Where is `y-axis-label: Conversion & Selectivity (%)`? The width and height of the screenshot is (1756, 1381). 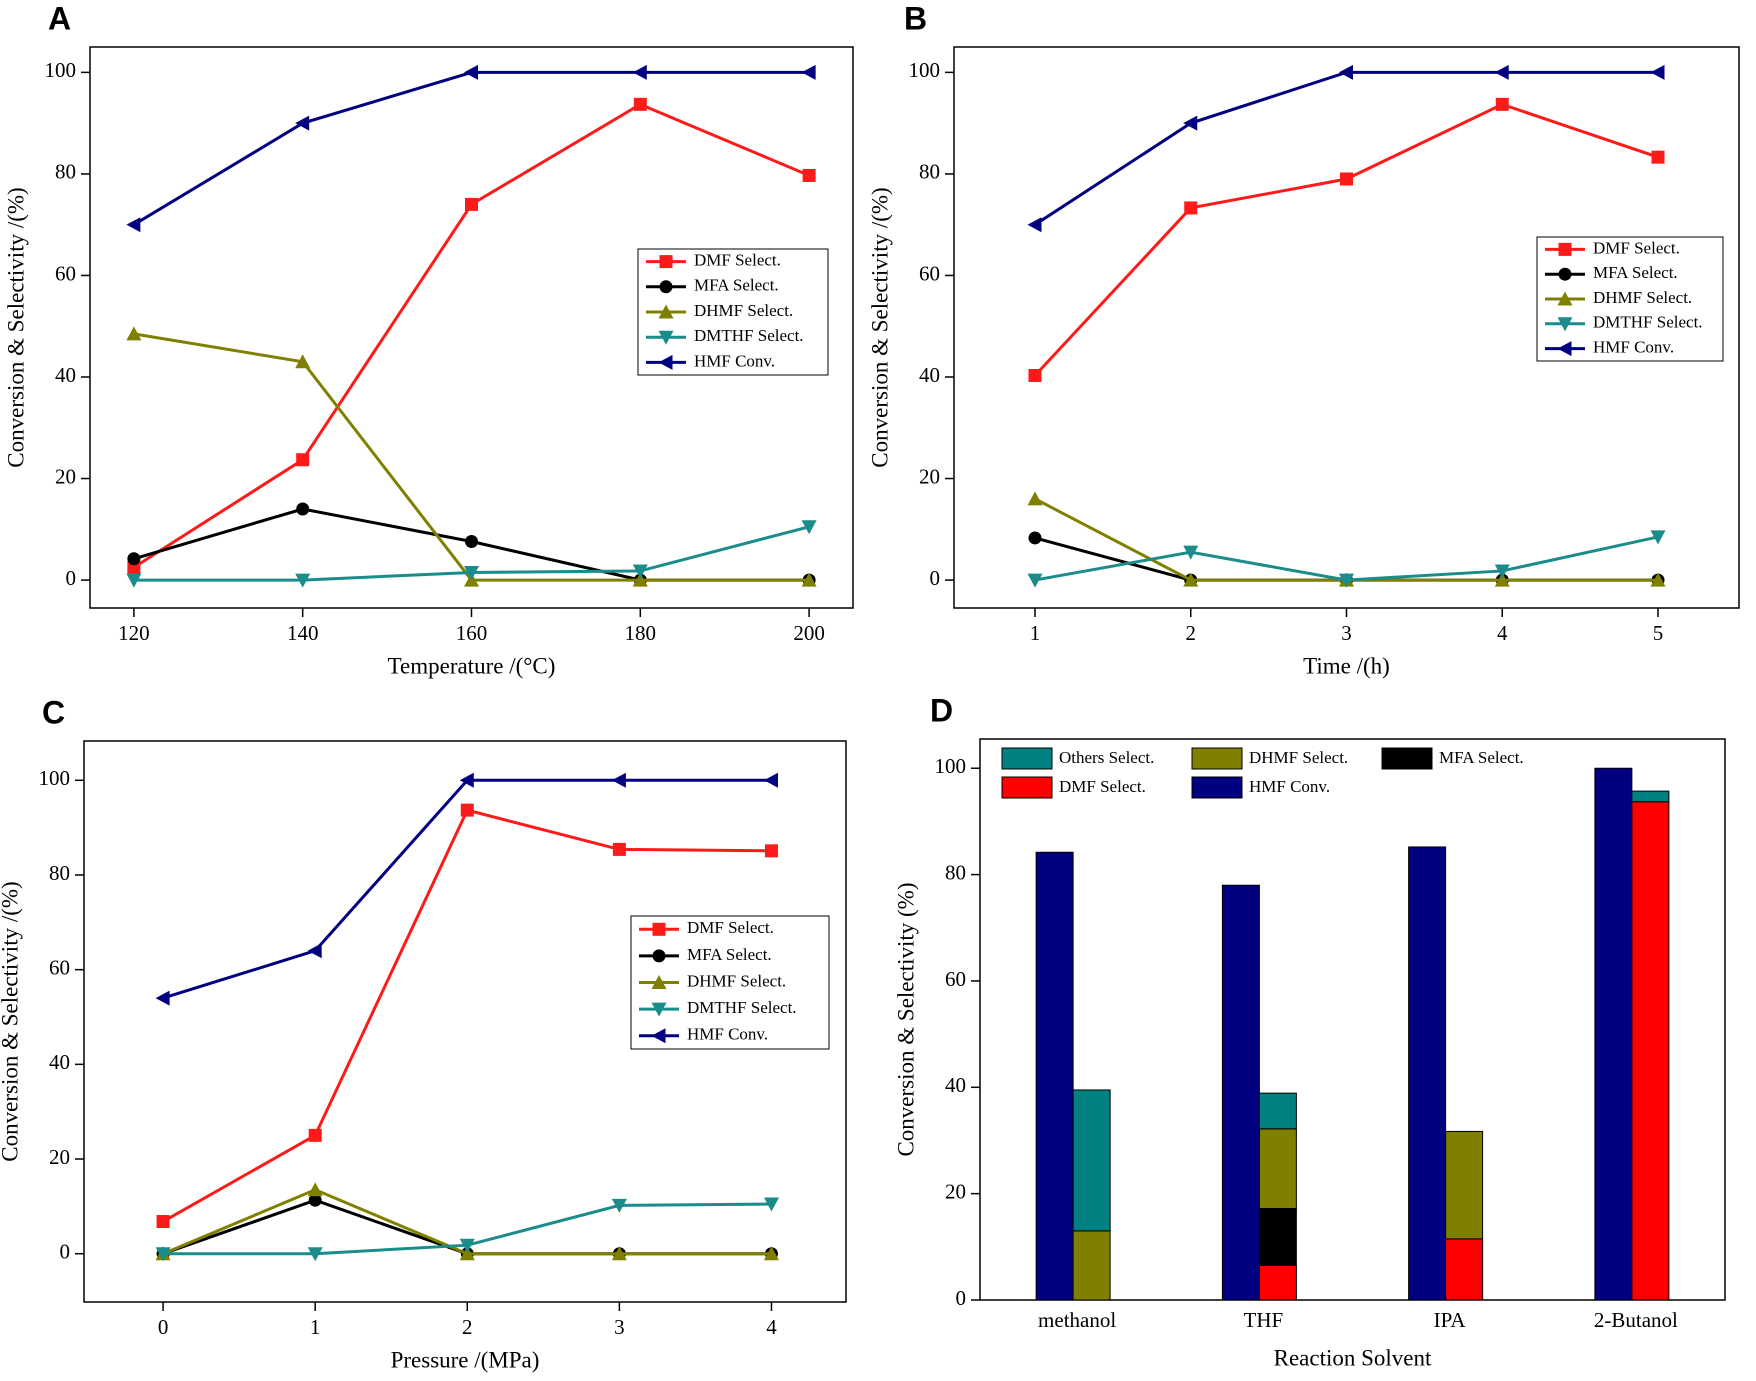
y-axis-label: Conversion & Selectivity (%) is located at coordinates (905, 1019).